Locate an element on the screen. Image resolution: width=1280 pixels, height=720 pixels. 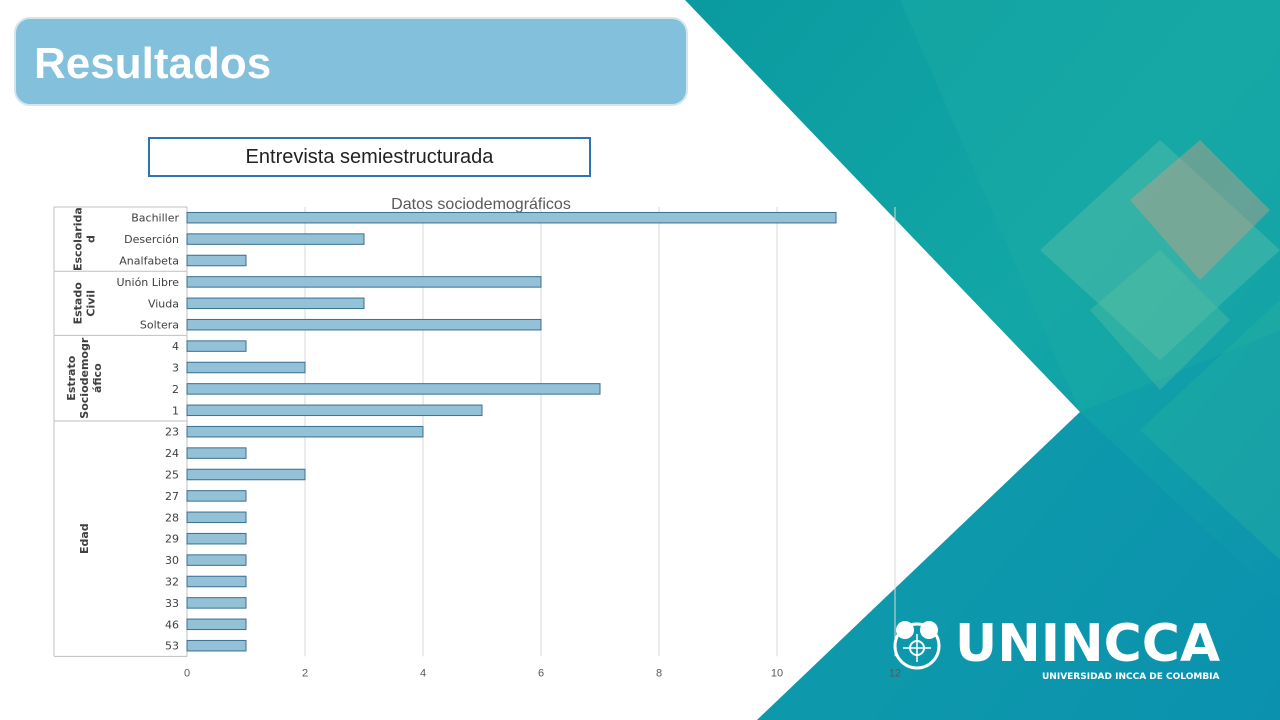
category-label: 32 is located at coordinates (172, 582).